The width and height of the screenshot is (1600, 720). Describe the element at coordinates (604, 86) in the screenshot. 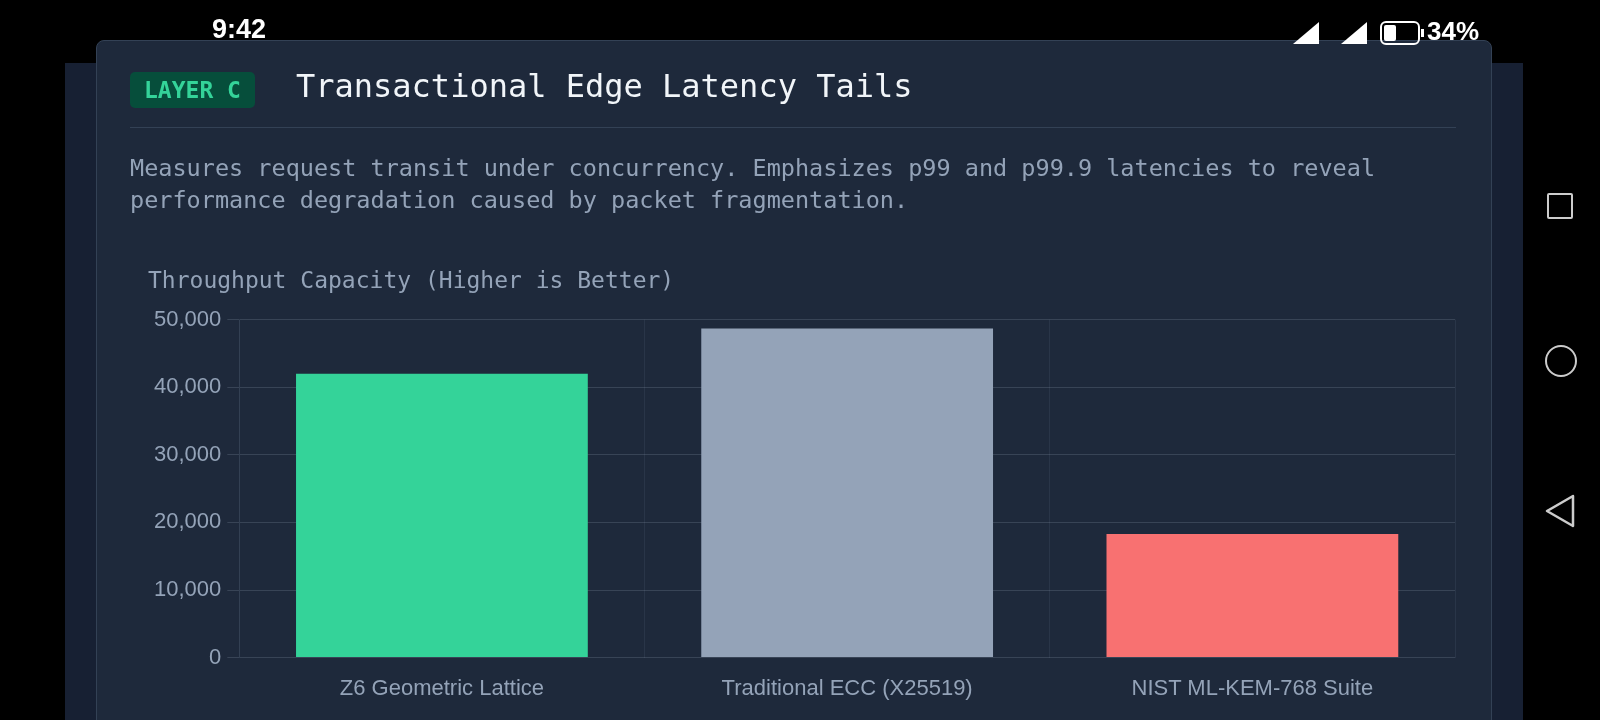

I see `chart-title: Transactional Edge Latency Tails` at that location.